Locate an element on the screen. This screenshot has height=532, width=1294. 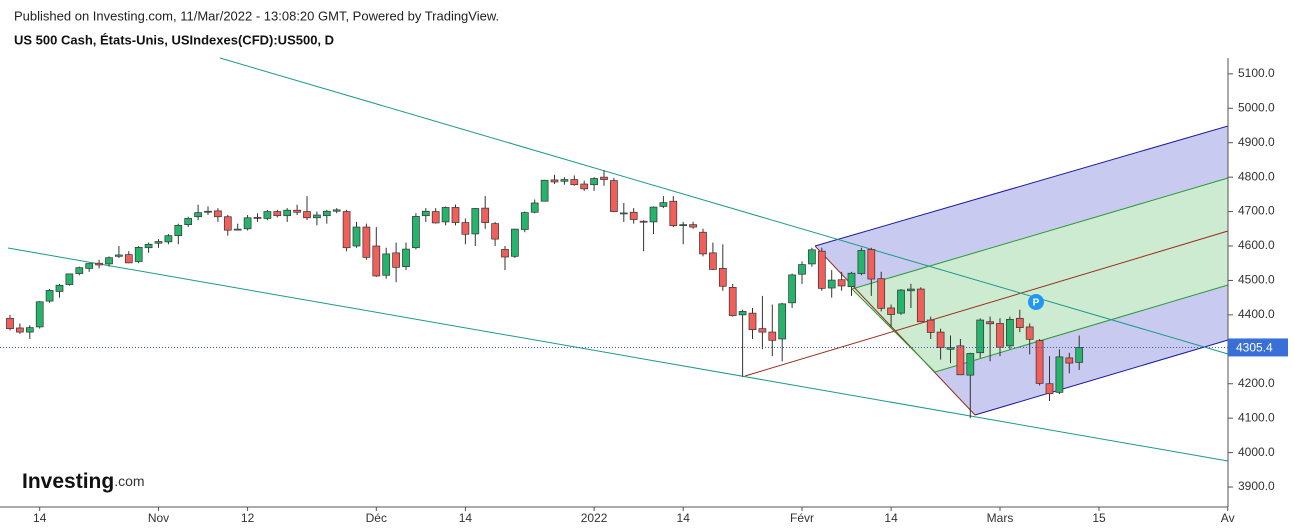
logo-text: Investing is located at coordinates (68, 481).